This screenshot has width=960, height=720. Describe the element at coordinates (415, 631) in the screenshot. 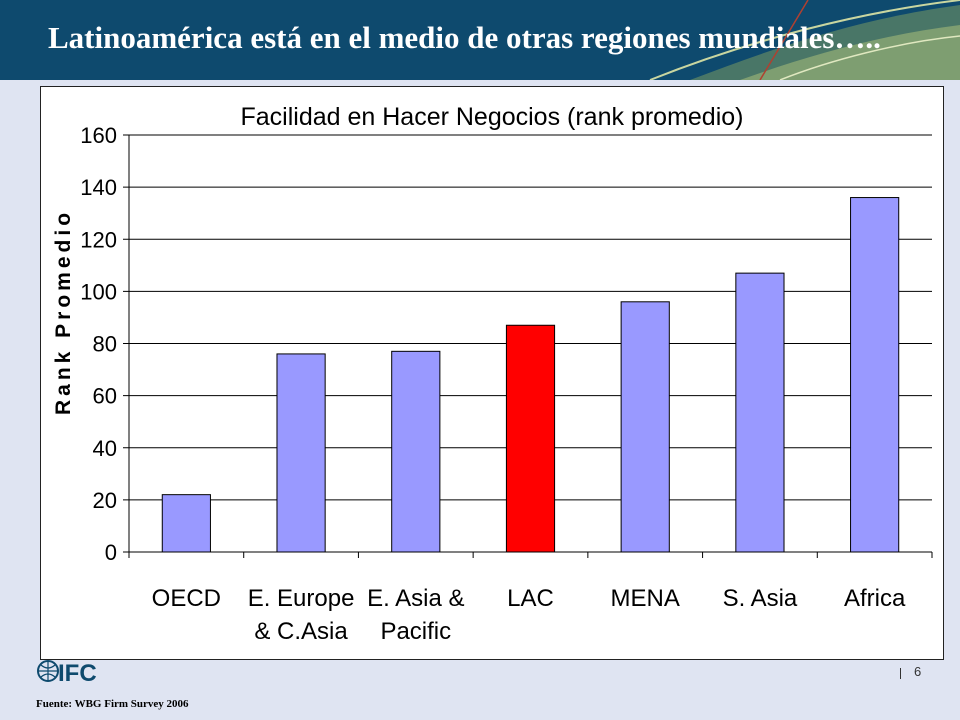

I see `x-tick-label: Pacific` at that location.